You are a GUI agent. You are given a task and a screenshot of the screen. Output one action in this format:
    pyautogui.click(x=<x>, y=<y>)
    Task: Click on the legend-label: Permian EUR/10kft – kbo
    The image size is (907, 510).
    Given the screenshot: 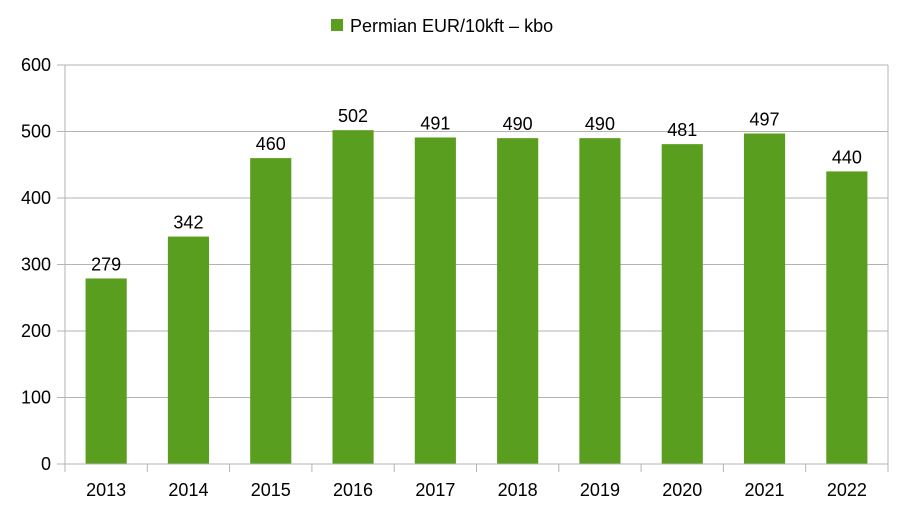 What is the action you would take?
    pyautogui.click(x=451, y=26)
    